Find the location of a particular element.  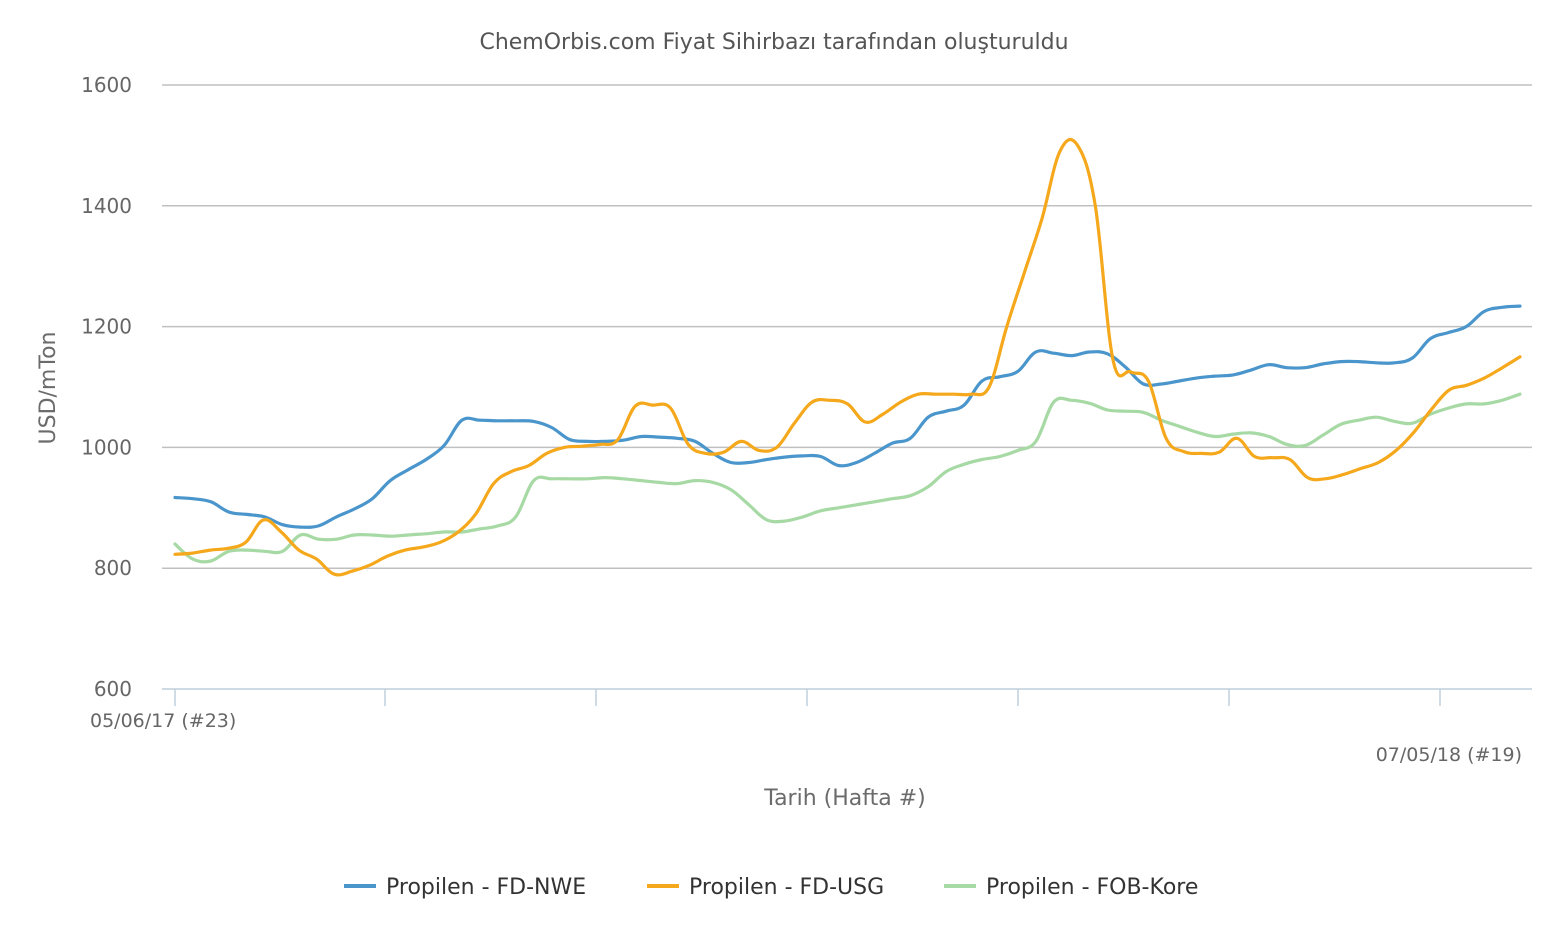

legend-label-fd-nwe: Propilen - FD-NWE is located at coordinates (486, 887).